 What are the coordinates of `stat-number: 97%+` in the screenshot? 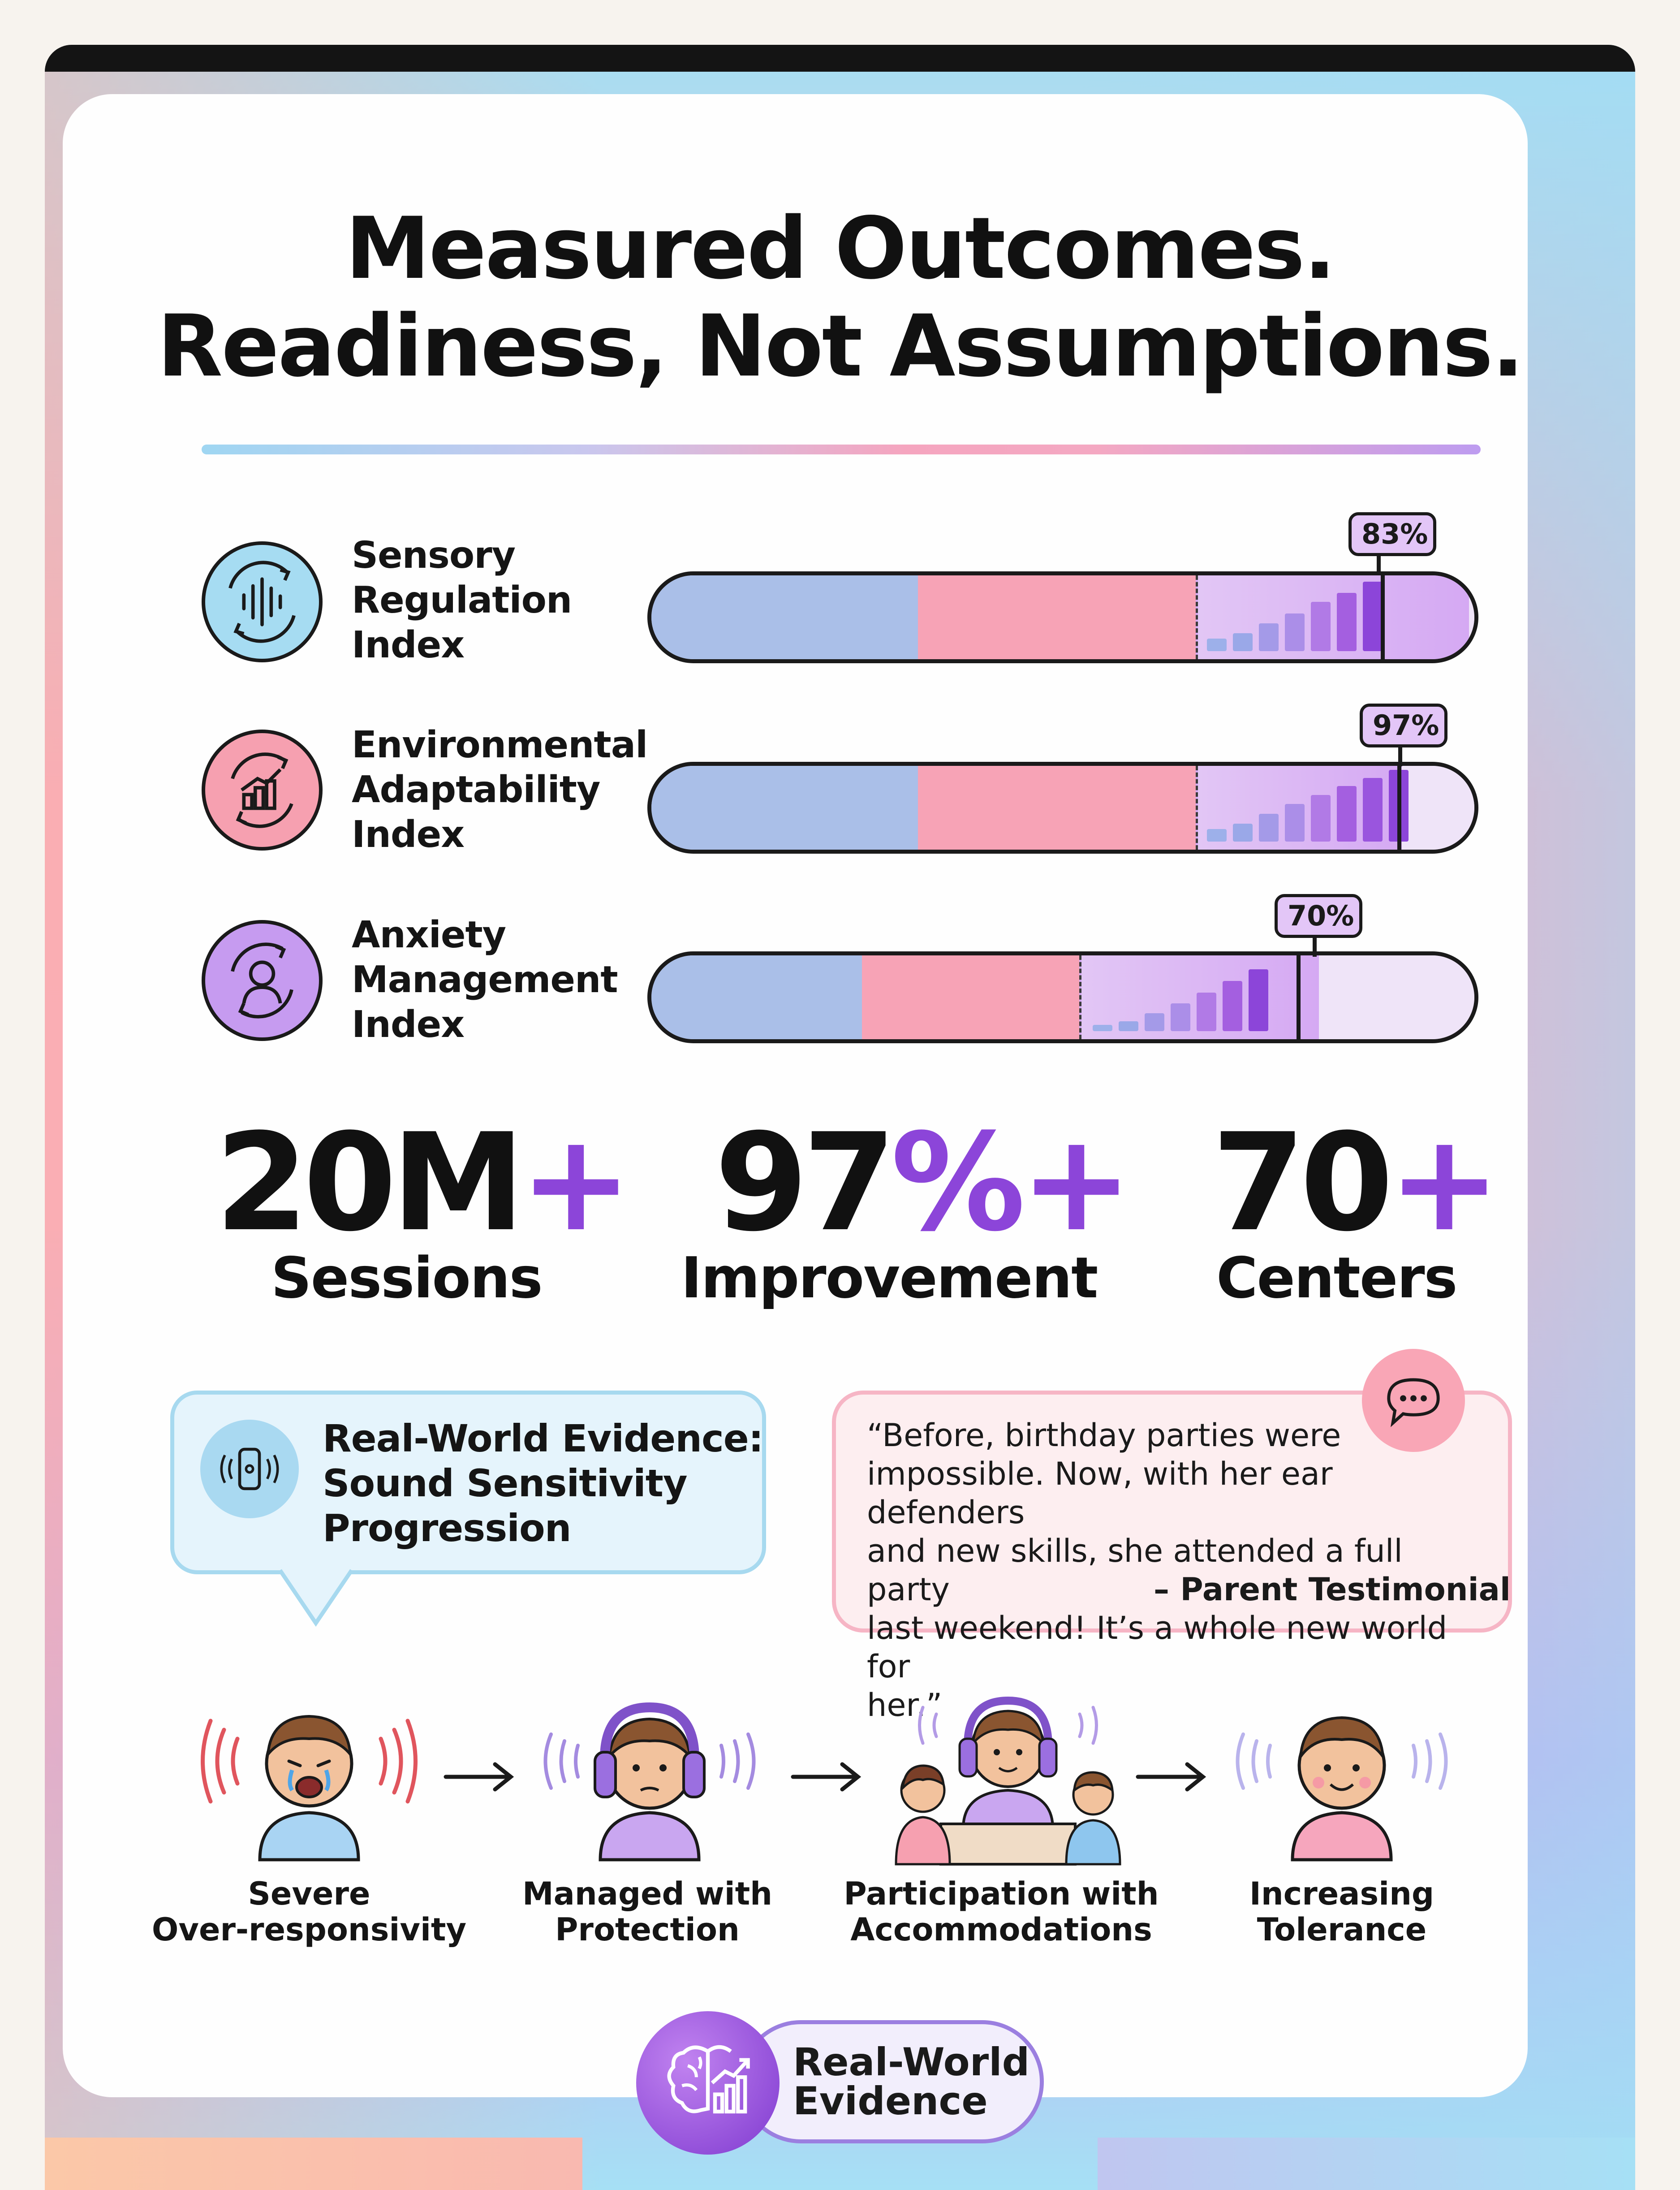 It's located at (924, 1183).